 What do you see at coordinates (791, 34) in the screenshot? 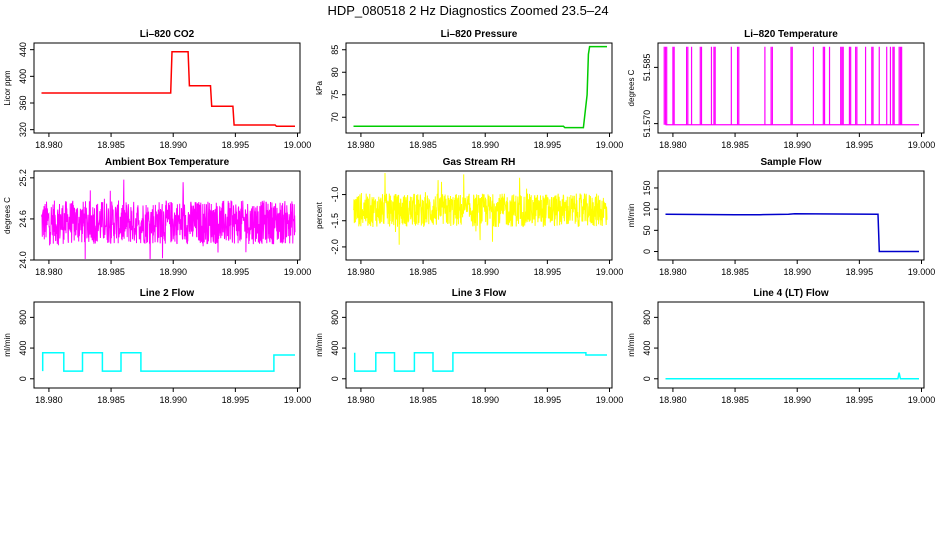
I see `chart-title: Li–820 Temperature` at bounding box center [791, 34].